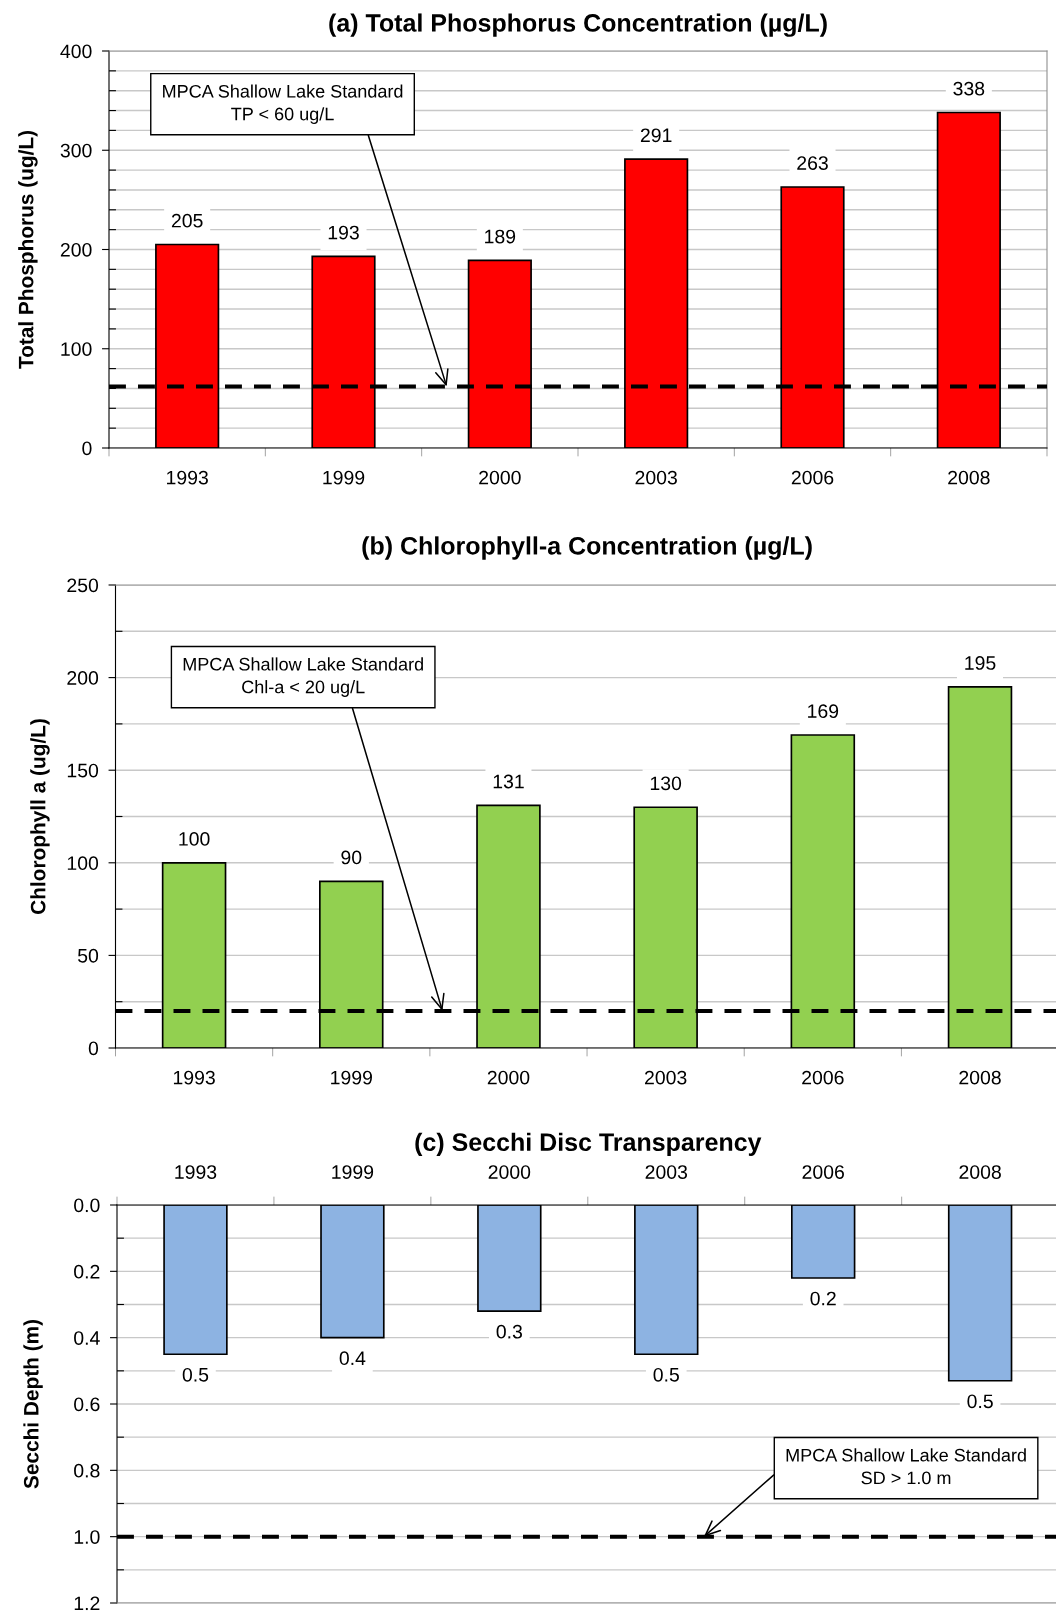 Image resolution: width=1056 pixels, height=1619 pixels. Describe the element at coordinates (87, 1537) in the screenshot. I see `y-tick-label: 1.0` at that location.